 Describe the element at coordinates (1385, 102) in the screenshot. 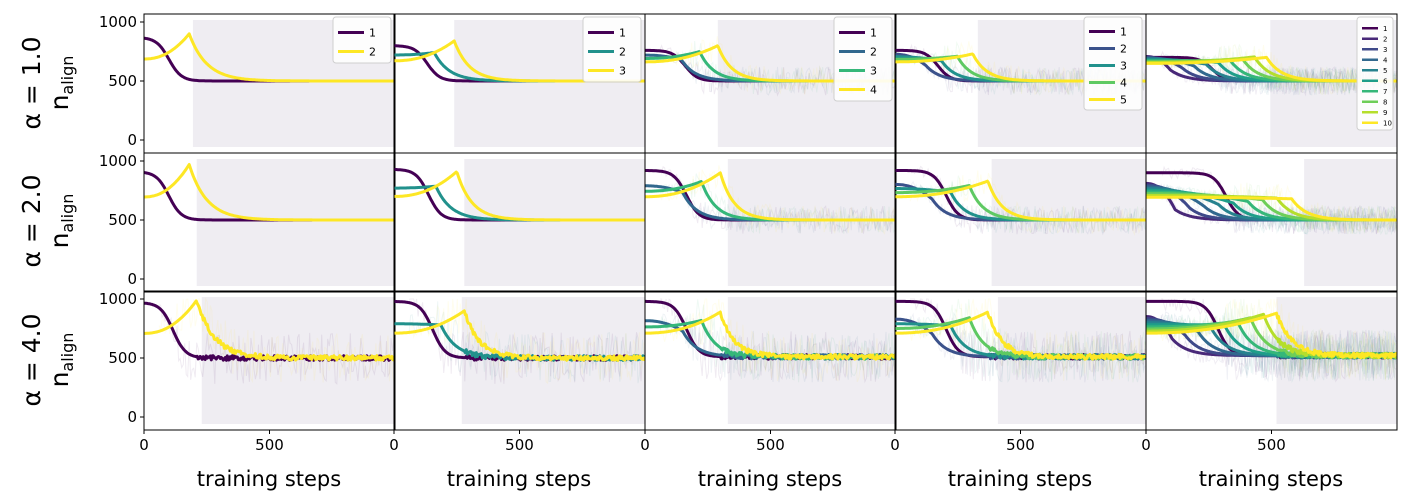

I see `legend-label-8: 8` at that location.